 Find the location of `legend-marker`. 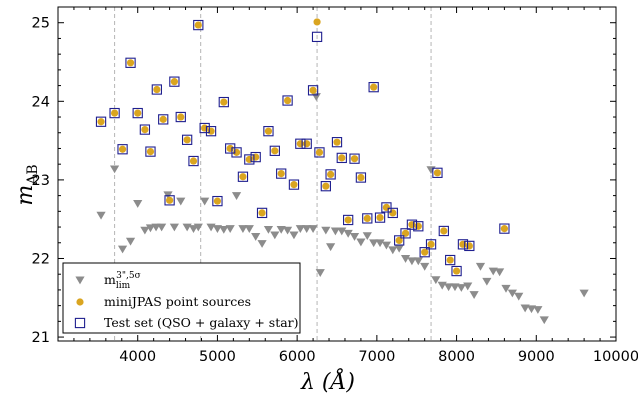

legend-marker is located at coordinates (80, 302).